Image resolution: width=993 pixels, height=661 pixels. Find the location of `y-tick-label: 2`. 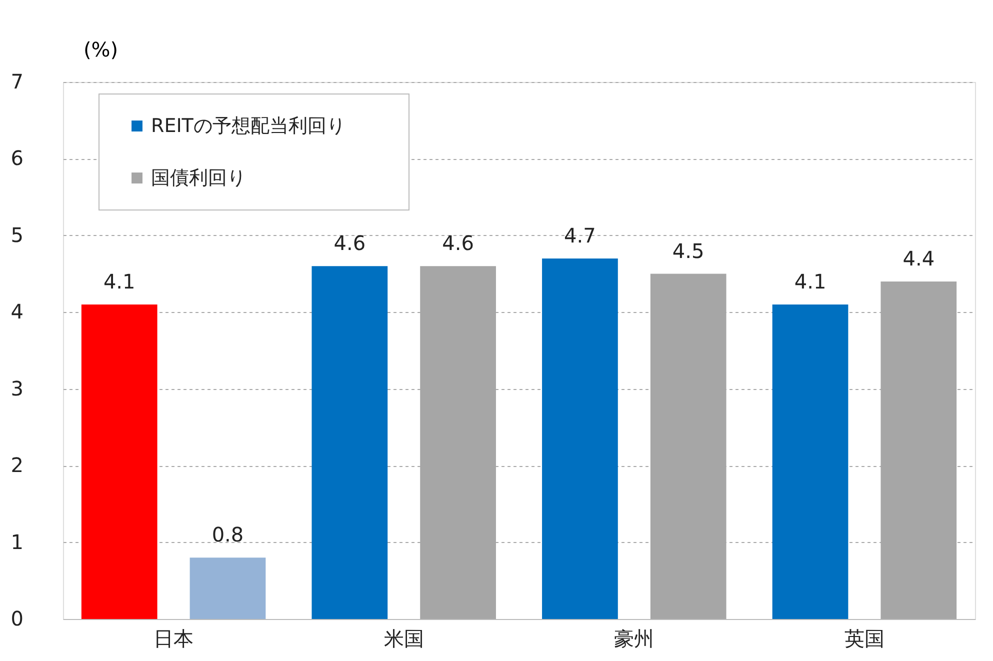

y-tick-label: 2 is located at coordinates (17, 465).